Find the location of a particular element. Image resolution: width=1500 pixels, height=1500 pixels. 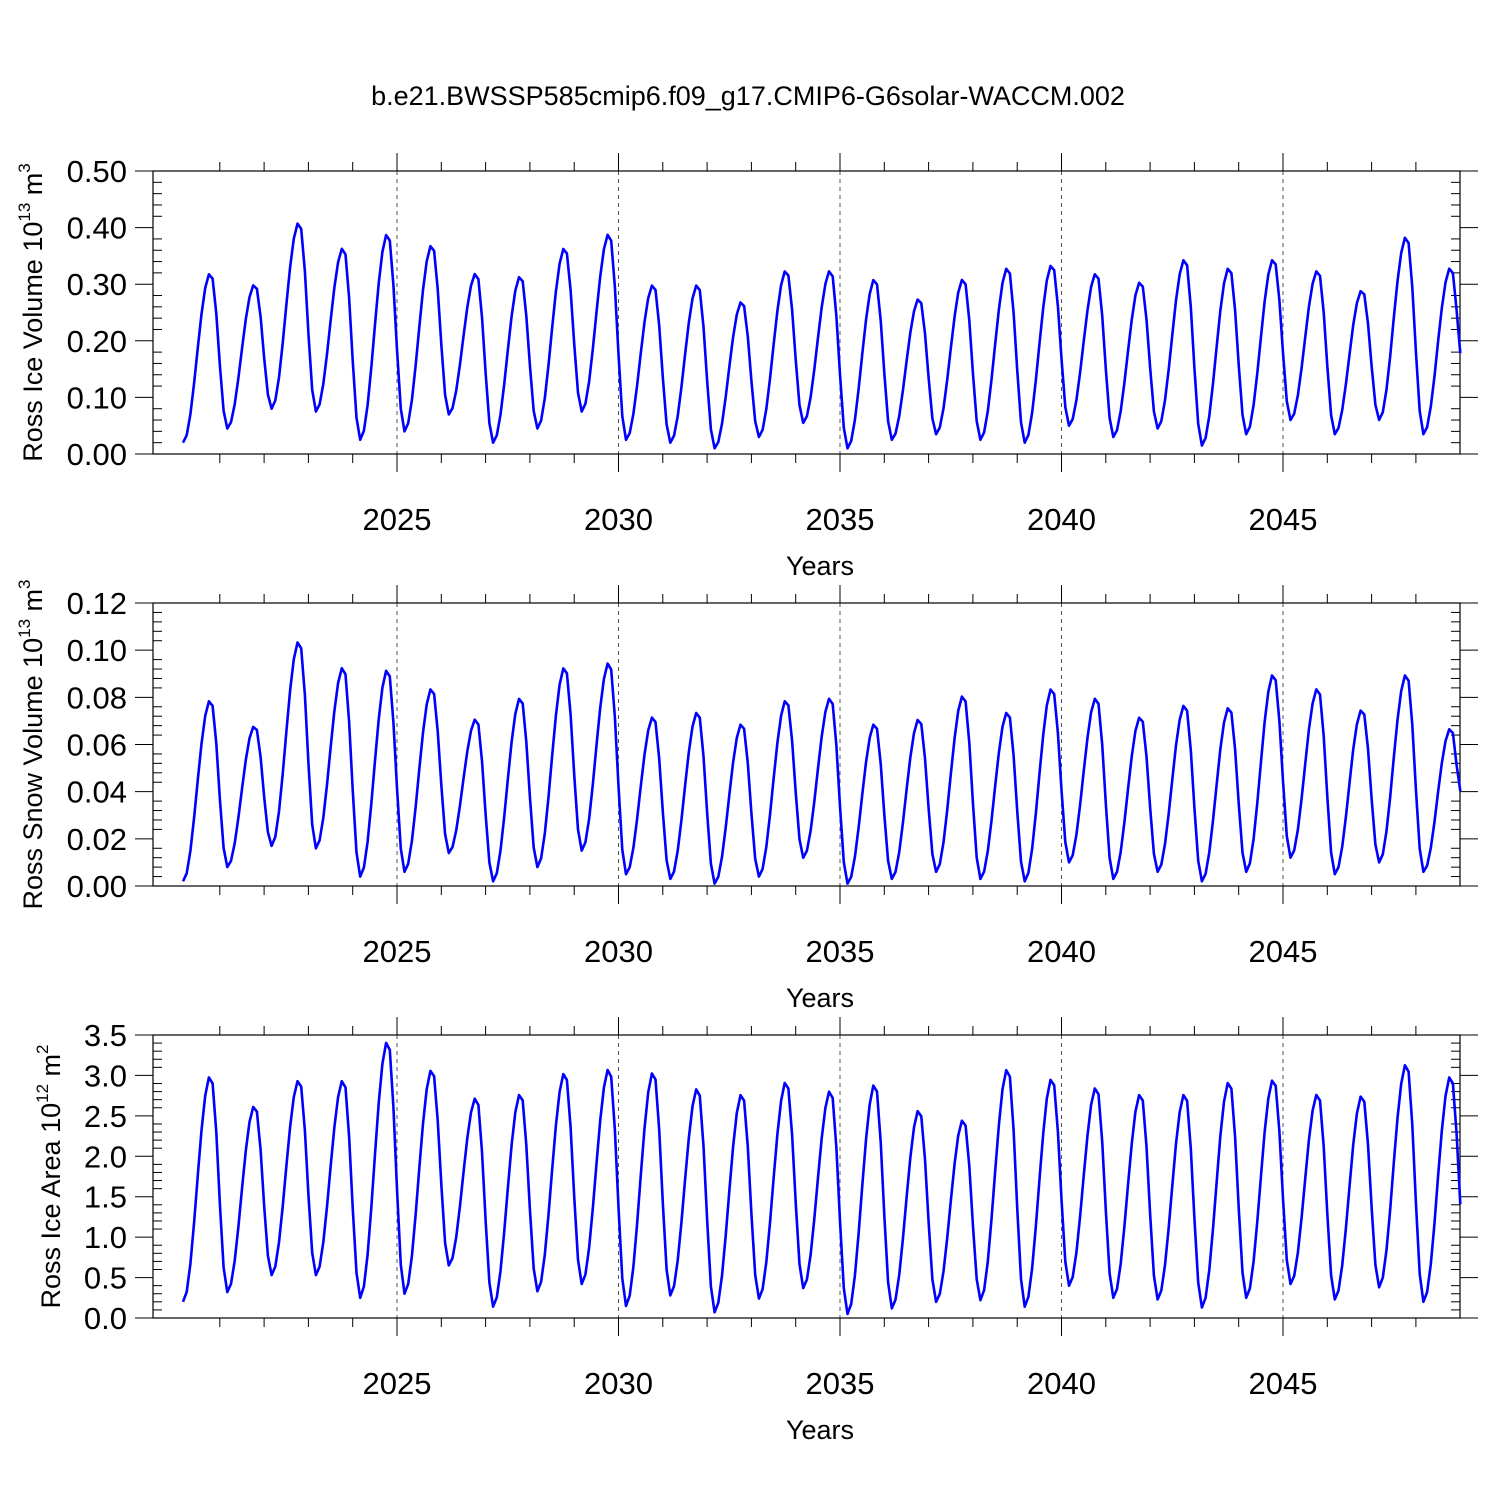

y-tick-label: 0.5 is located at coordinates (105, 1278).